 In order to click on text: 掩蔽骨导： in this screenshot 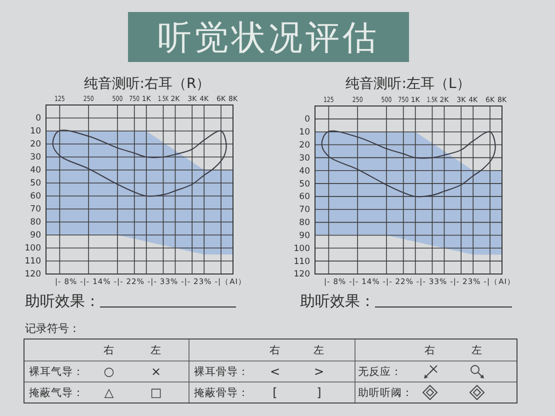, I will do `click(221, 393)`.